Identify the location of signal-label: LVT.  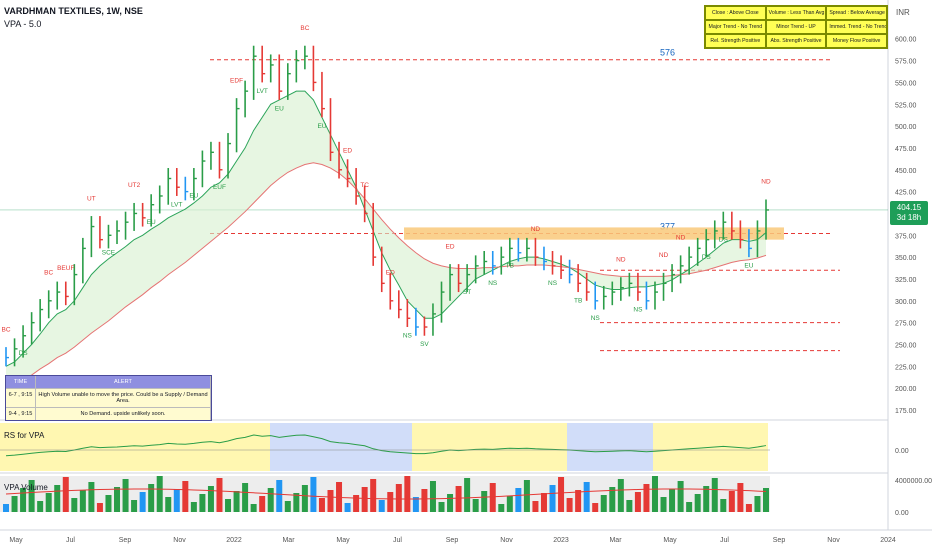
(176, 204).